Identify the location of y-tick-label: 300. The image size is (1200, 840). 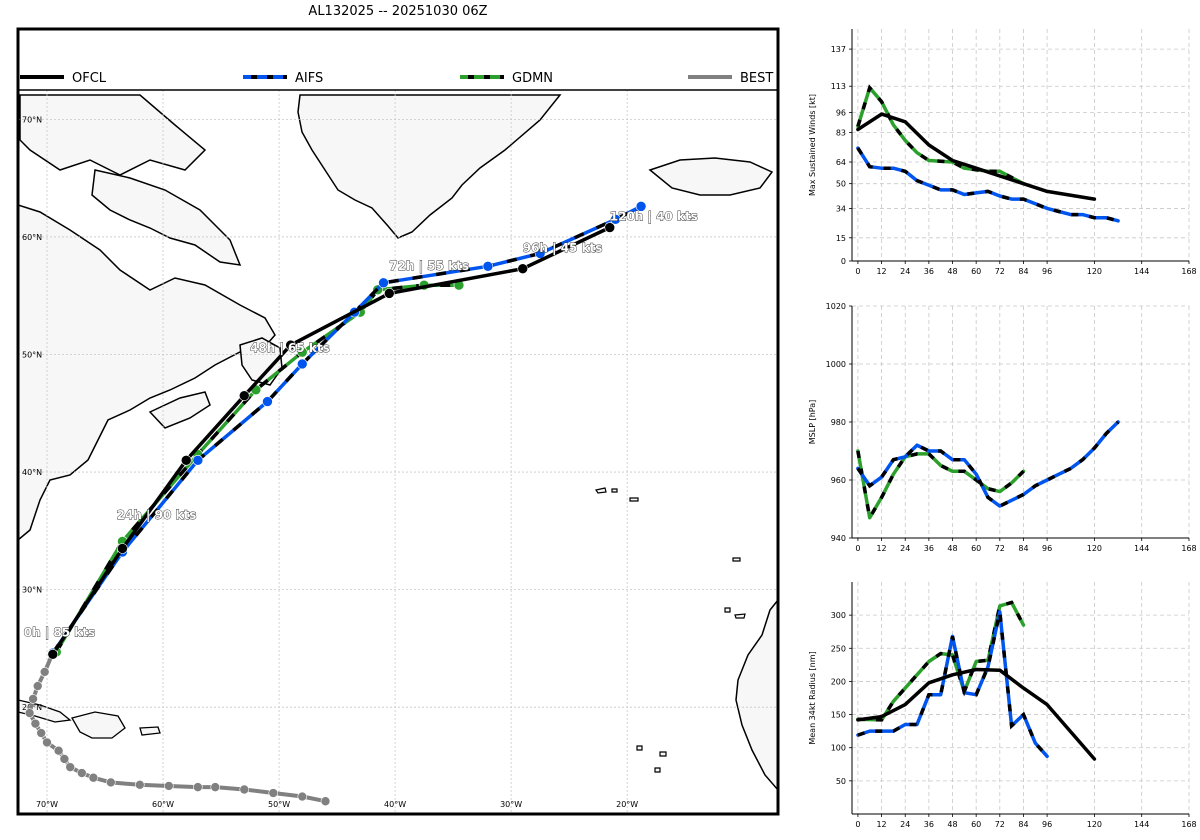
(838, 615).